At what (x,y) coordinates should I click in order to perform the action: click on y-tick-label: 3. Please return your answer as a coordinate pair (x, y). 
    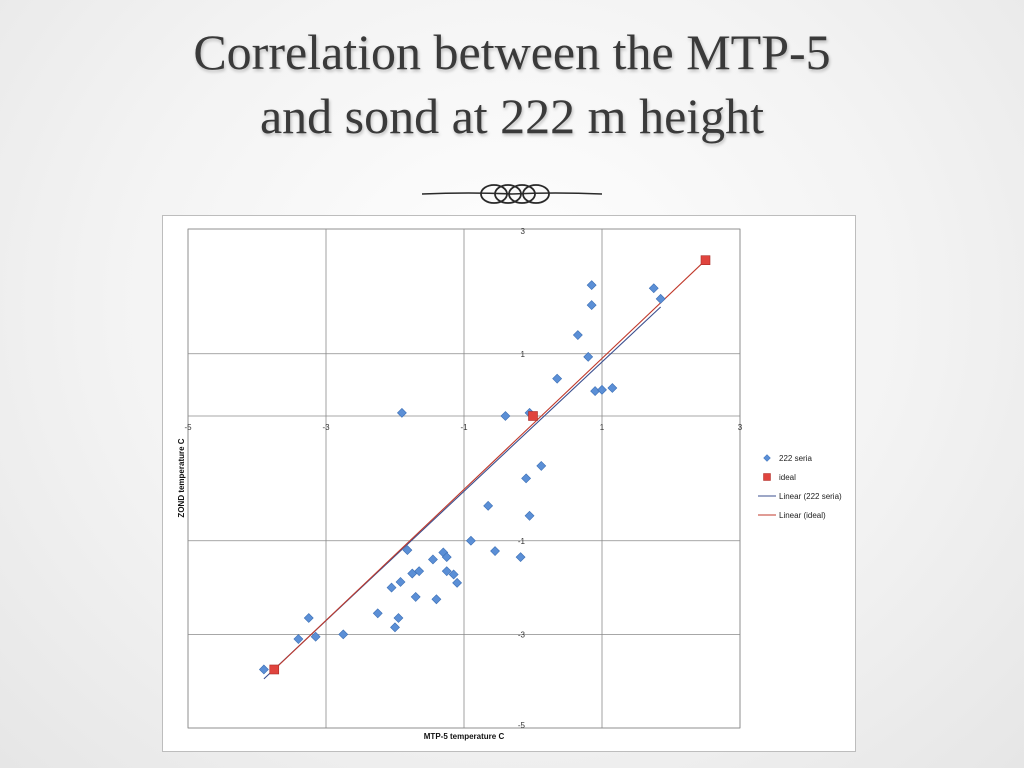
    Looking at the image, I should click on (523, 231).